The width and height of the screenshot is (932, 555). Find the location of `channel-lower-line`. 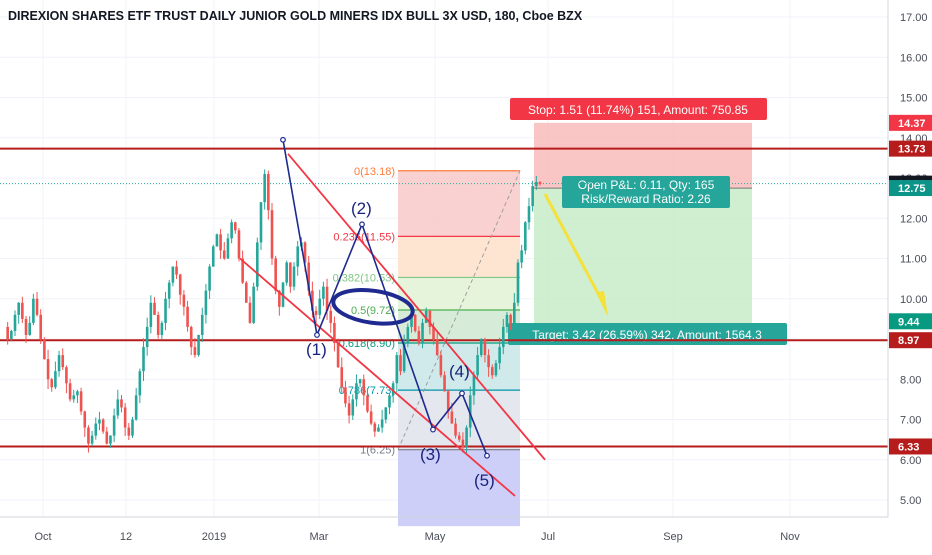

channel-lower-line is located at coordinates (377, 377).